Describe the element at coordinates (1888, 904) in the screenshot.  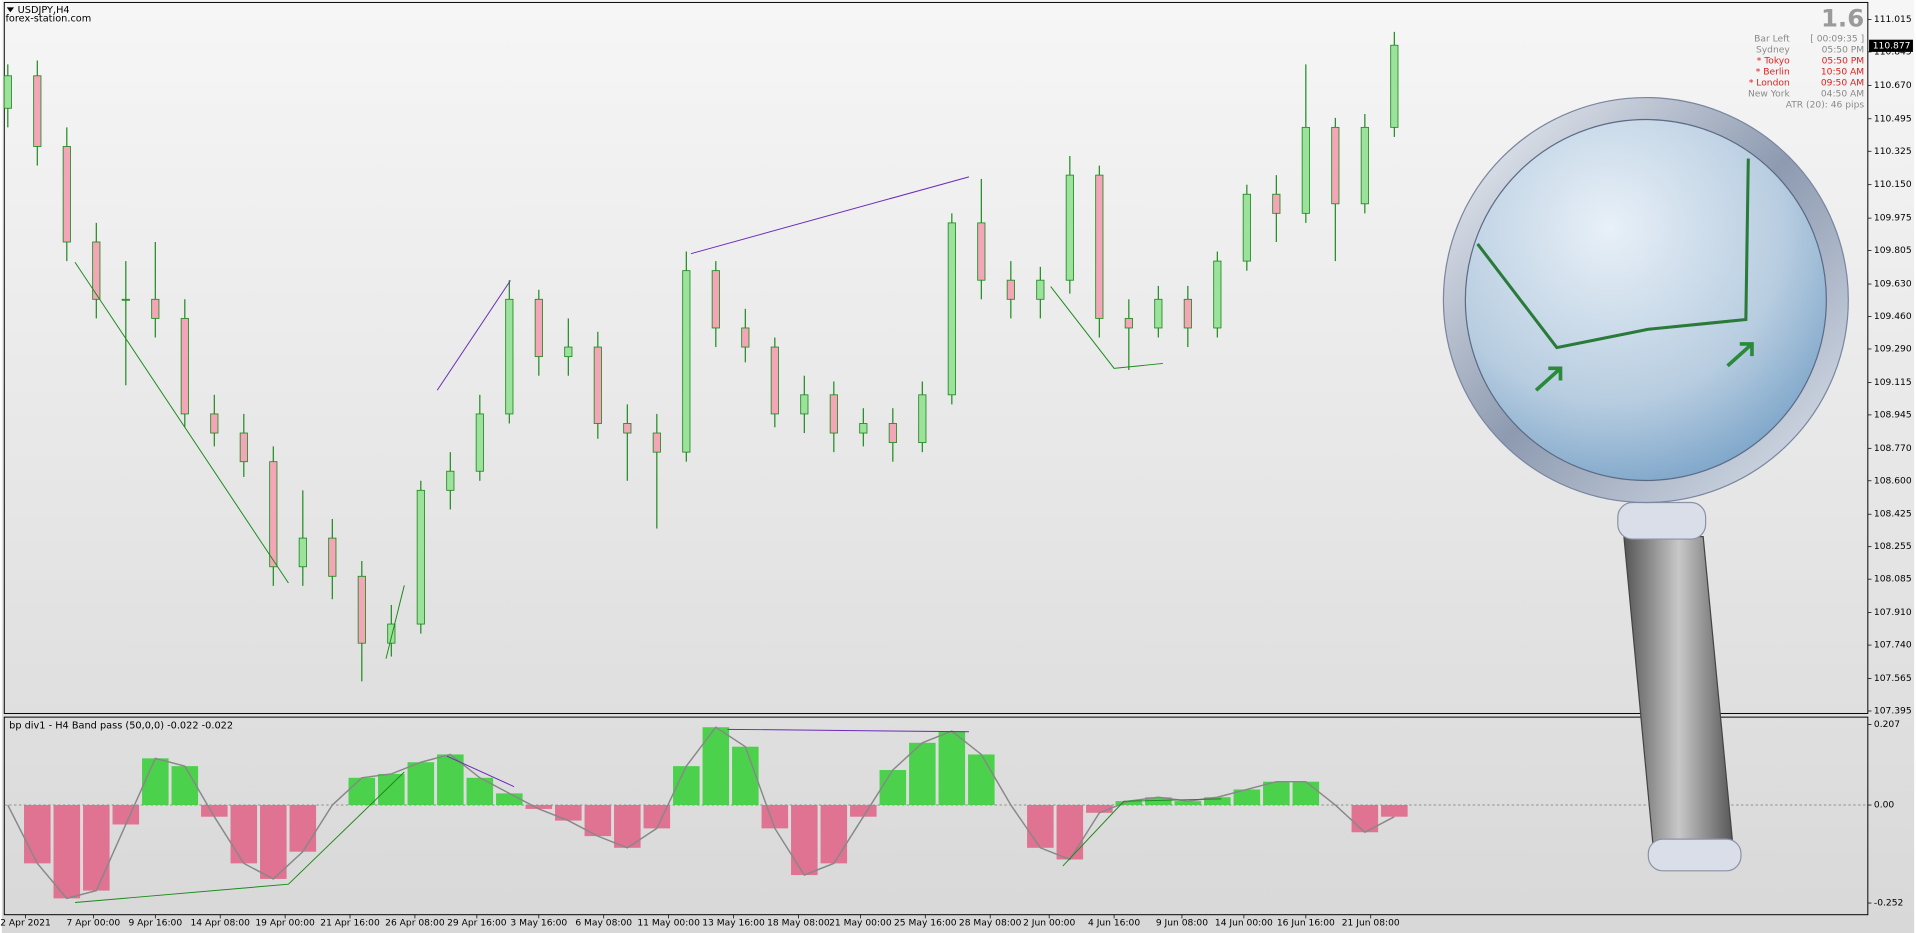
I see `y-tick-label: -0.252` at that location.